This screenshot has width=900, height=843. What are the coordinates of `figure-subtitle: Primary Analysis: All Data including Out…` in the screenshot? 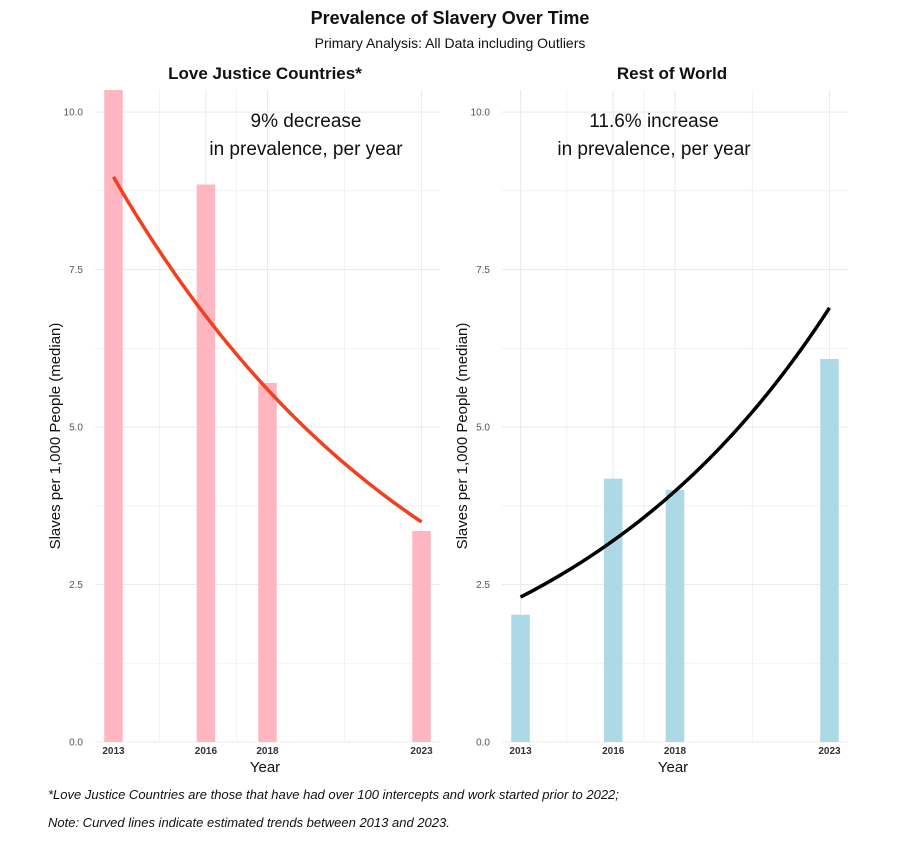 It's located at (450, 43).